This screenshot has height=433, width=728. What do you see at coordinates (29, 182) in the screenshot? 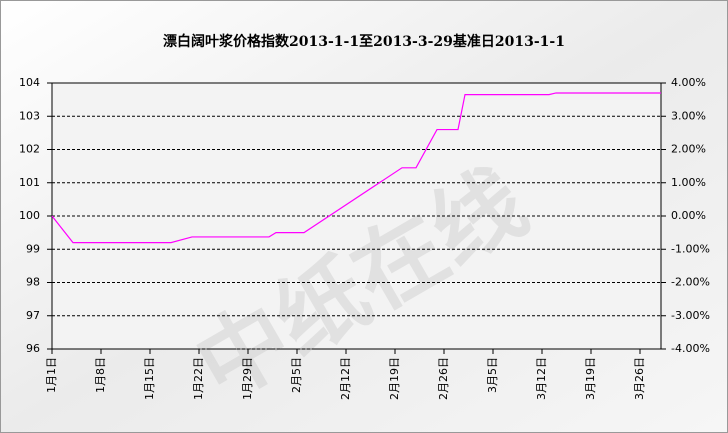
I see `y-tick-label: 101` at bounding box center [29, 182].